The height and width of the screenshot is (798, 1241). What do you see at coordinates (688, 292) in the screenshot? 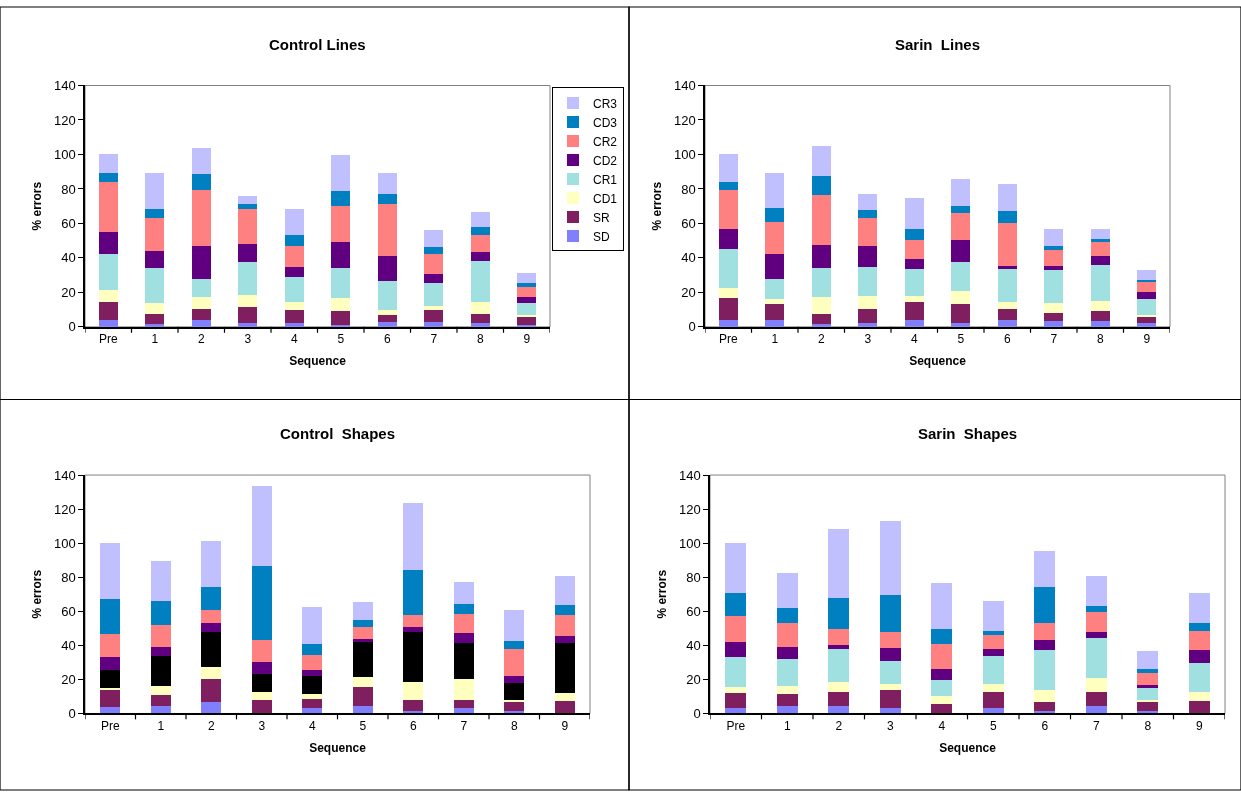
I see `y-tick-label: 20` at bounding box center [688, 292].